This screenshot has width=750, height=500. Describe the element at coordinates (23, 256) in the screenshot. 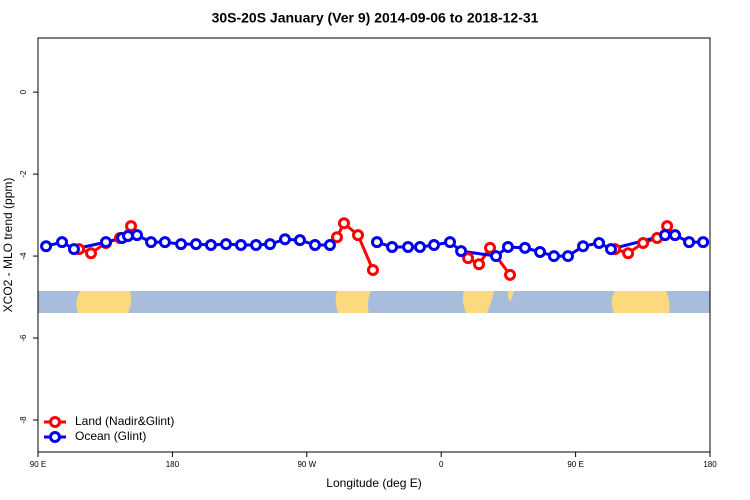

I see `y-tick-label: -4` at that location.